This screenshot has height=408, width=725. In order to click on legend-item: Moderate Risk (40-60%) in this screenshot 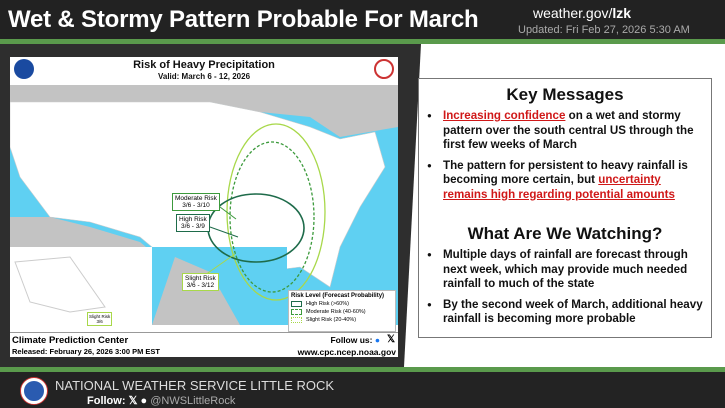, I will do `click(342, 312)`.